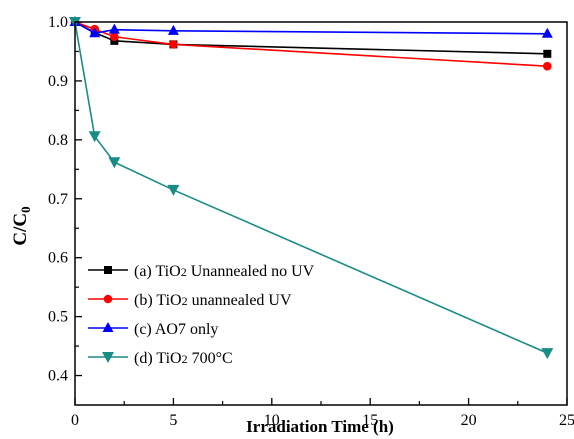 The width and height of the screenshot is (574, 439). Describe the element at coordinates (58, 258) in the screenshot. I see `y-tick-label: 0.6` at that location.